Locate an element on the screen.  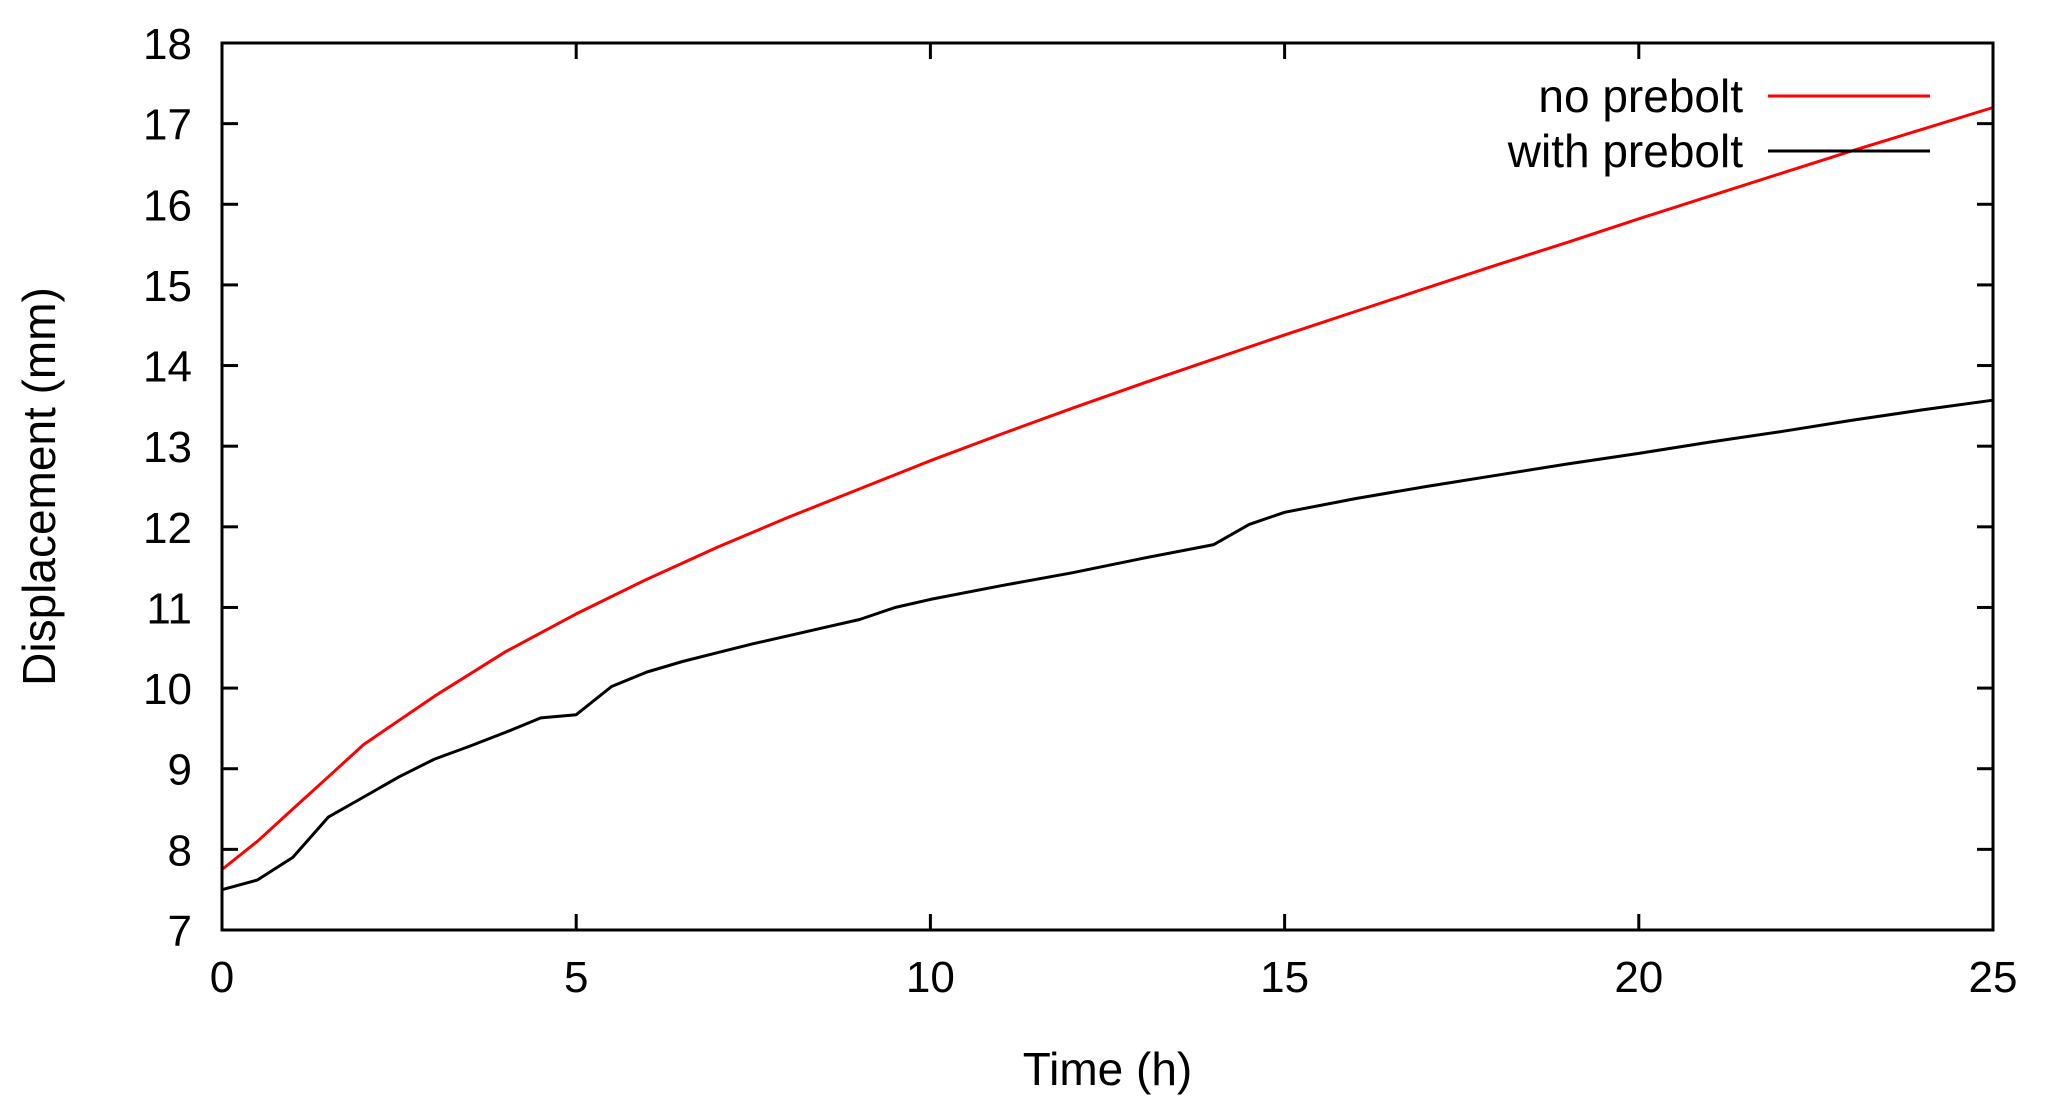
y-tick-label: 15 is located at coordinates (167, 286).